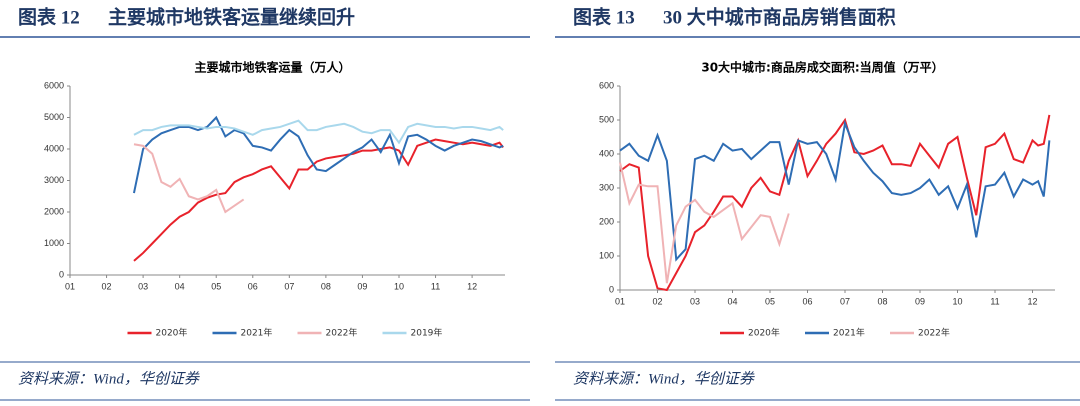  Describe the element at coordinates (54, 211) in the screenshot. I see `y-tick-label: 2000` at that location.